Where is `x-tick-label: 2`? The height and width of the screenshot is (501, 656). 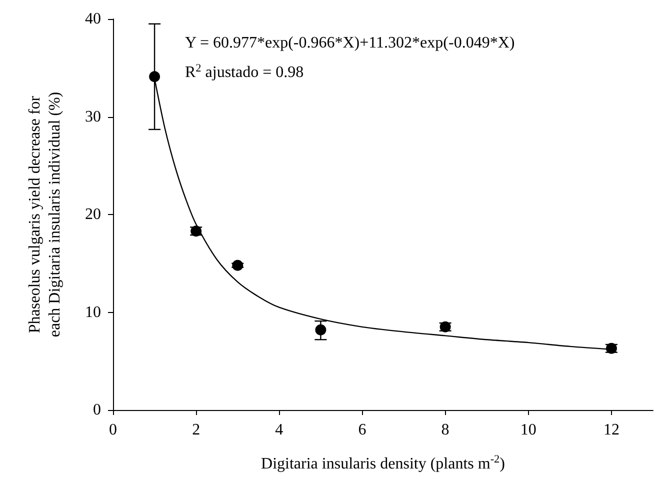
x-tick-label: 2 is located at coordinates (196, 430).